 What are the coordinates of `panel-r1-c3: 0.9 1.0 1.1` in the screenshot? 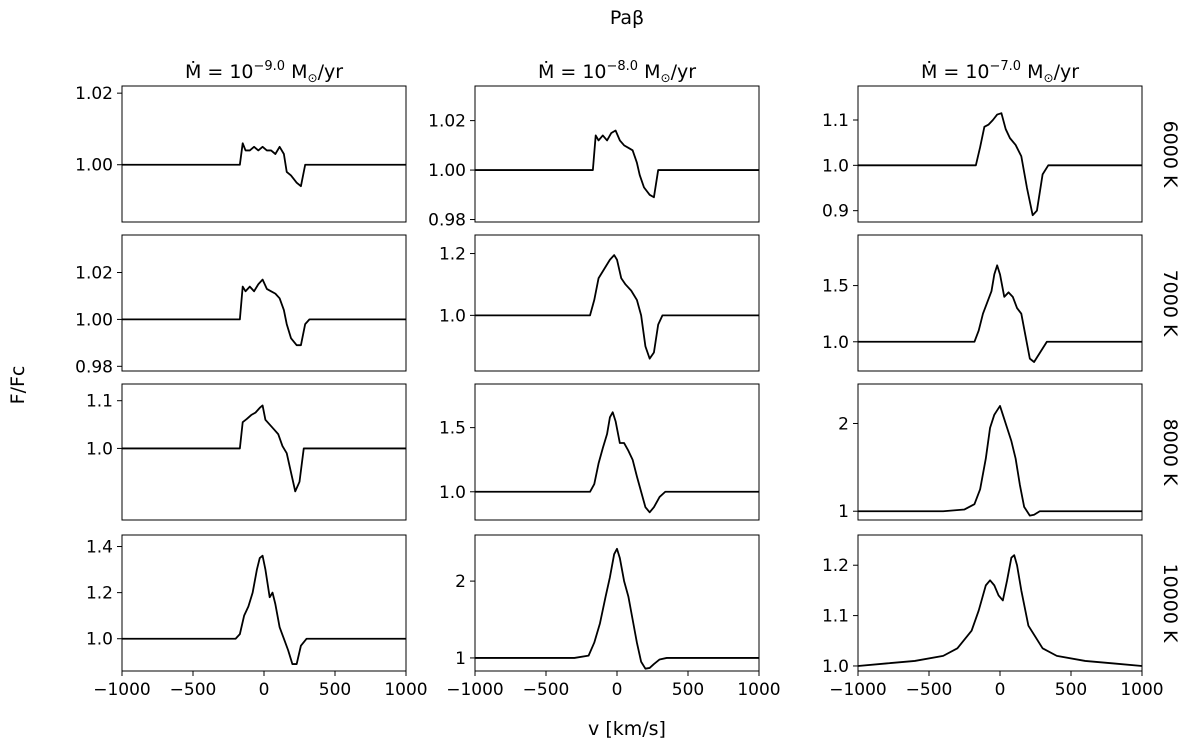 It's located at (982, 154).